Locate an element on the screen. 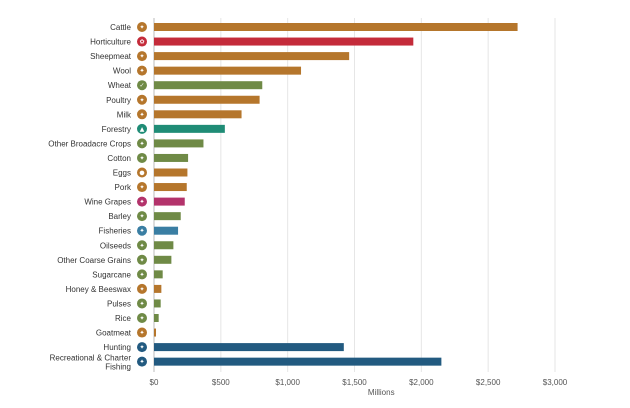  cattle-icon-circle is located at coordinates (142, 27).